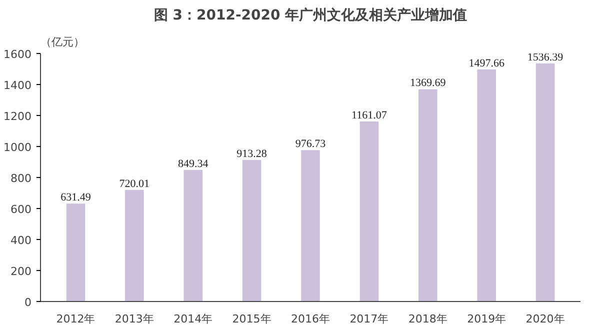 The width and height of the screenshot is (600, 328). What do you see at coordinates (18, 147) in the screenshot?
I see `y-tick-label: 1000` at bounding box center [18, 147].